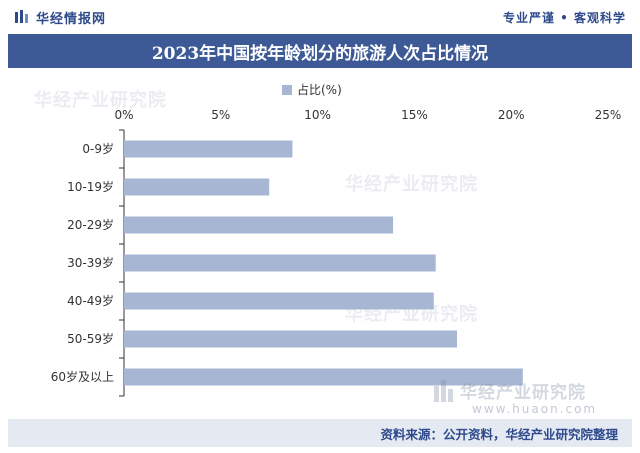 This screenshot has height=453, width=640. I want to click on legend-swatch, so click(287, 90).